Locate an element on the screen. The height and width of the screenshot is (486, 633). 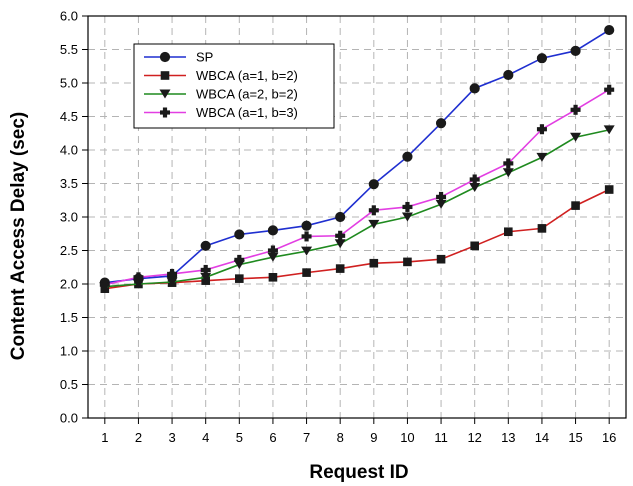
x-tick-label: 2 is located at coordinates (138, 437).